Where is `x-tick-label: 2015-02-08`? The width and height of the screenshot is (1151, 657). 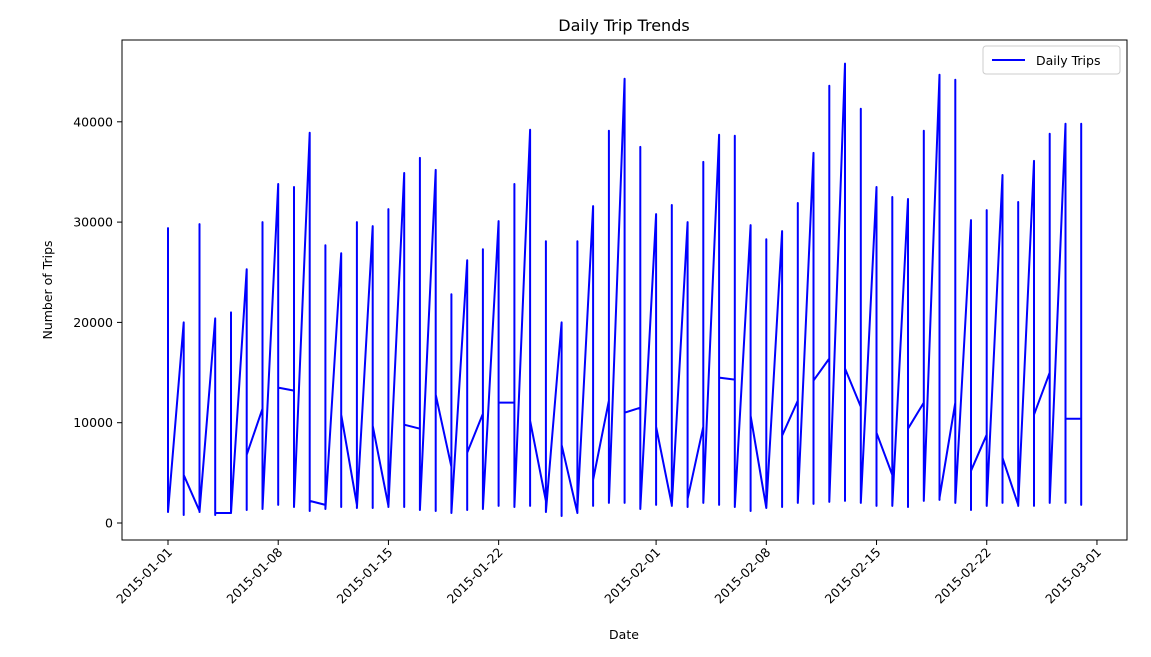
x-tick-label: 2015-02-08 is located at coordinates (742, 575).